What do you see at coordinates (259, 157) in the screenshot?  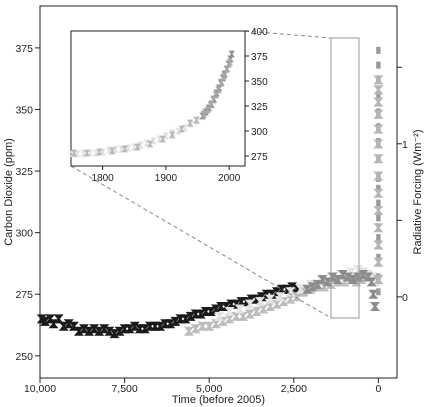 I see `inset-y-tick-label: 275` at bounding box center [259, 157].